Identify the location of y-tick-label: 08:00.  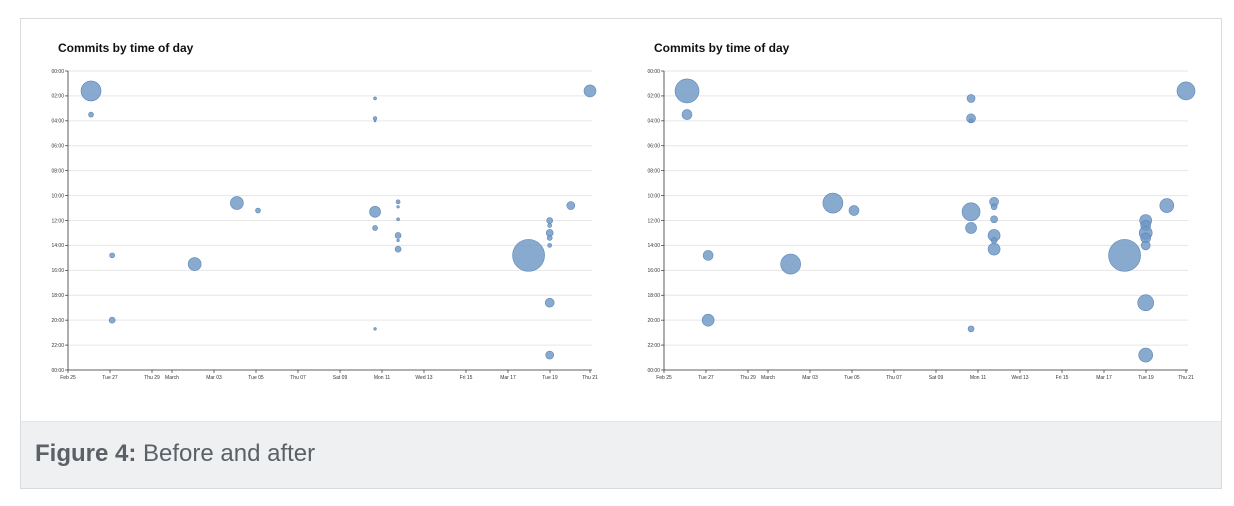
(653, 171).